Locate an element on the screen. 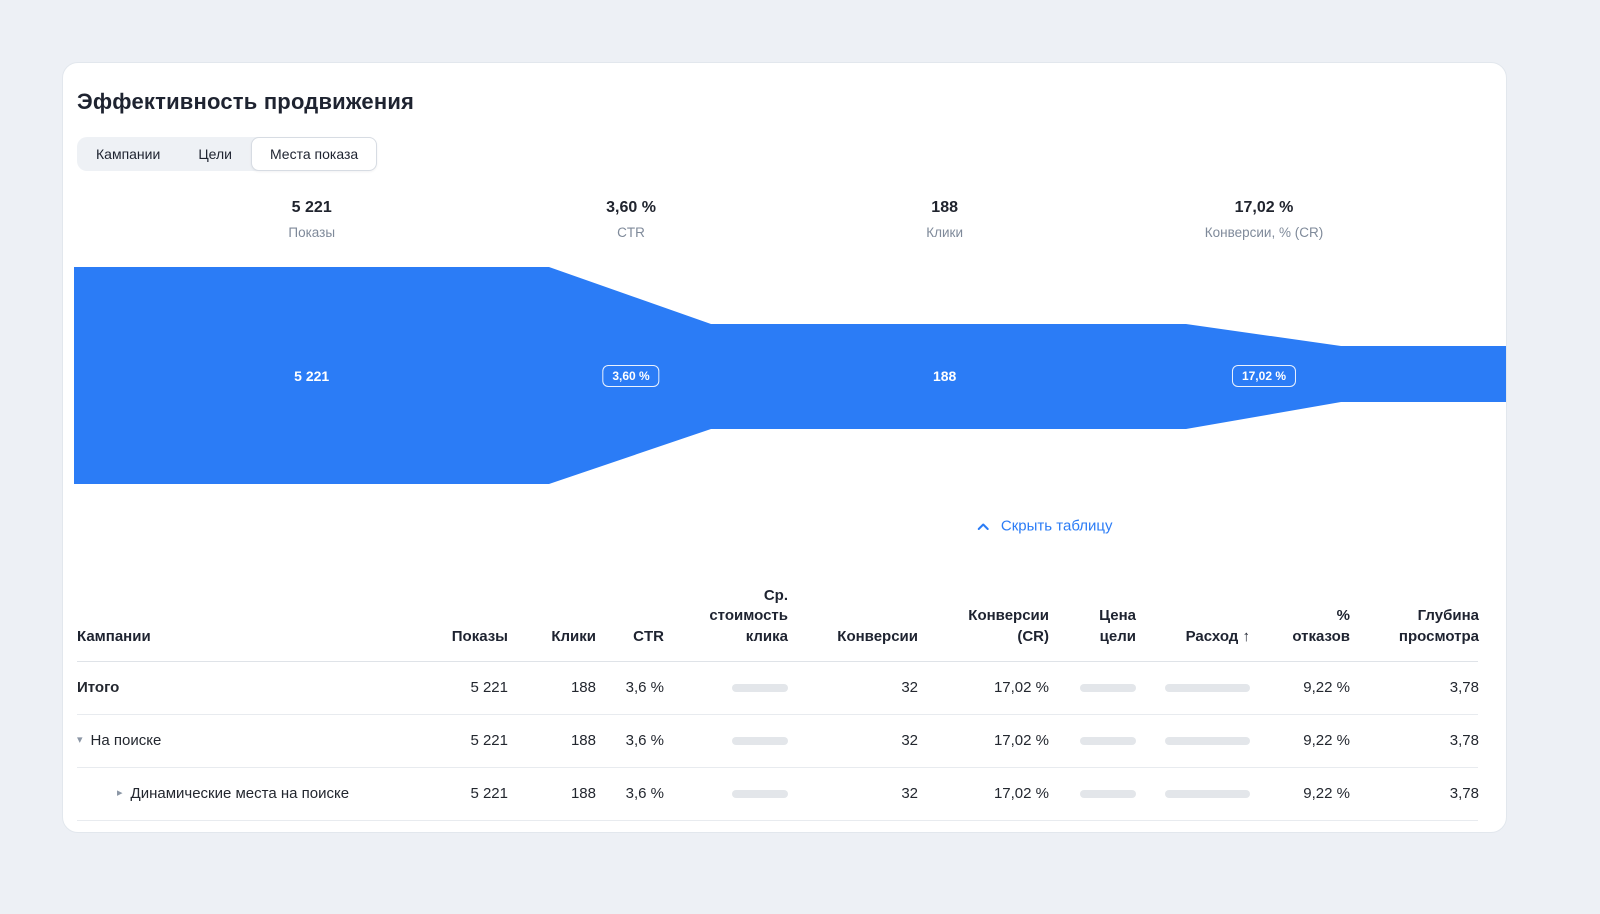  col-header-goal-price: Цена цели is located at coordinates (1117, 626).